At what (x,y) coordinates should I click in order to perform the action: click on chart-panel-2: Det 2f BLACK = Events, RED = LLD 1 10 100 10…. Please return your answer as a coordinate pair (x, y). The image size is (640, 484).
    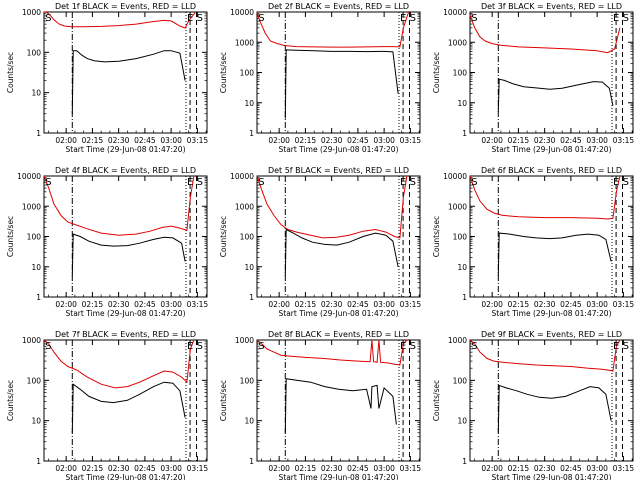
    Looking at the image, I should click on (320, 78).